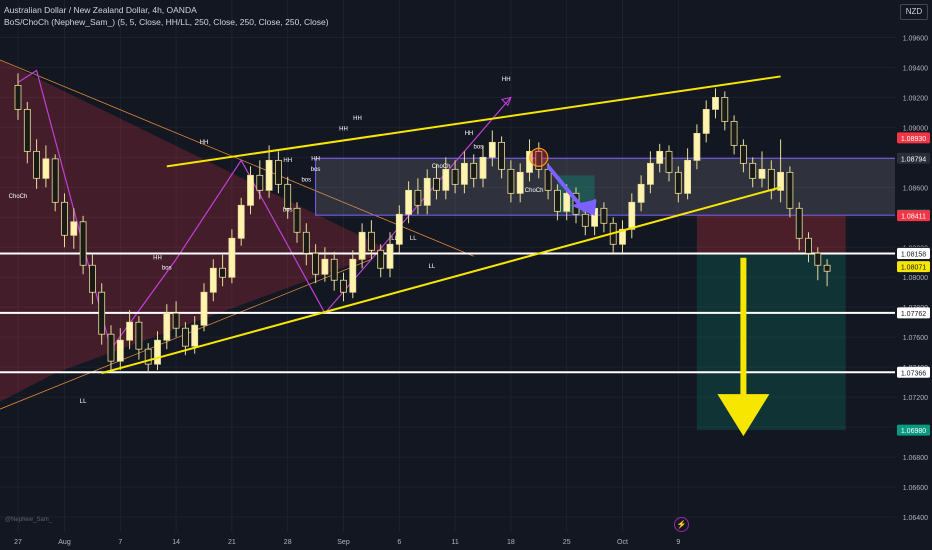  I want to click on time-tick-label: 9, so click(678, 542).